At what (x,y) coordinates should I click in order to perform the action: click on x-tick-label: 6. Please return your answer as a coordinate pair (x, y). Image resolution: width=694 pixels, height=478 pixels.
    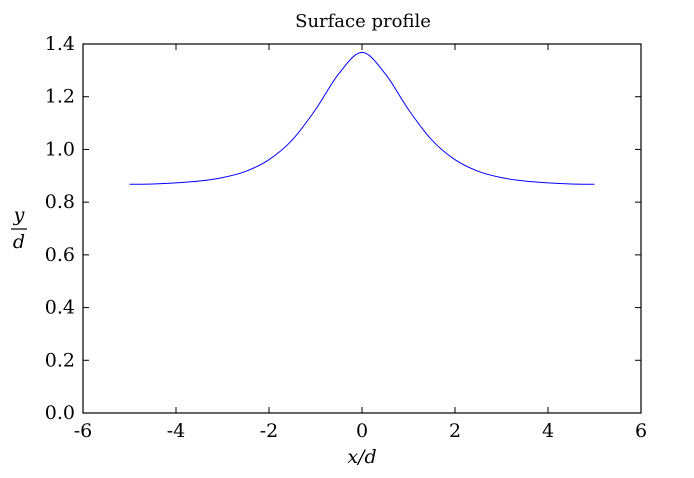
    Looking at the image, I should click on (641, 431).